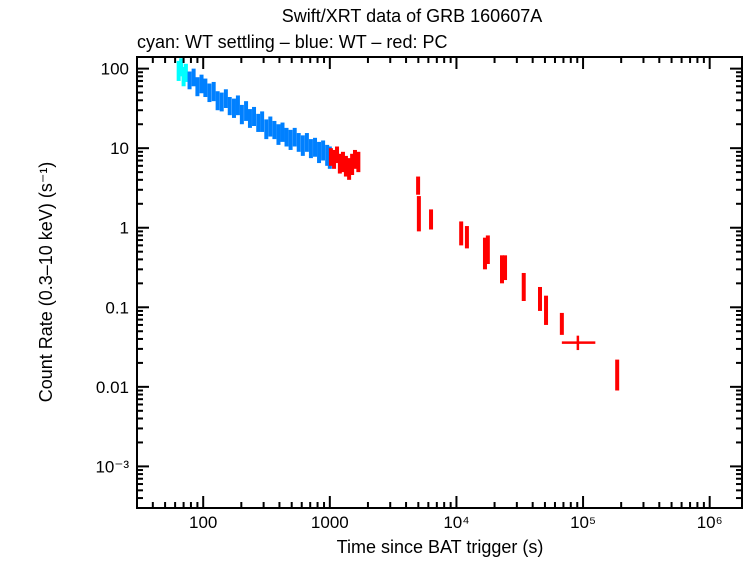 This screenshot has width=746, height=563. I want to click on x-tick-label: 10⁴, so click(456, 522).